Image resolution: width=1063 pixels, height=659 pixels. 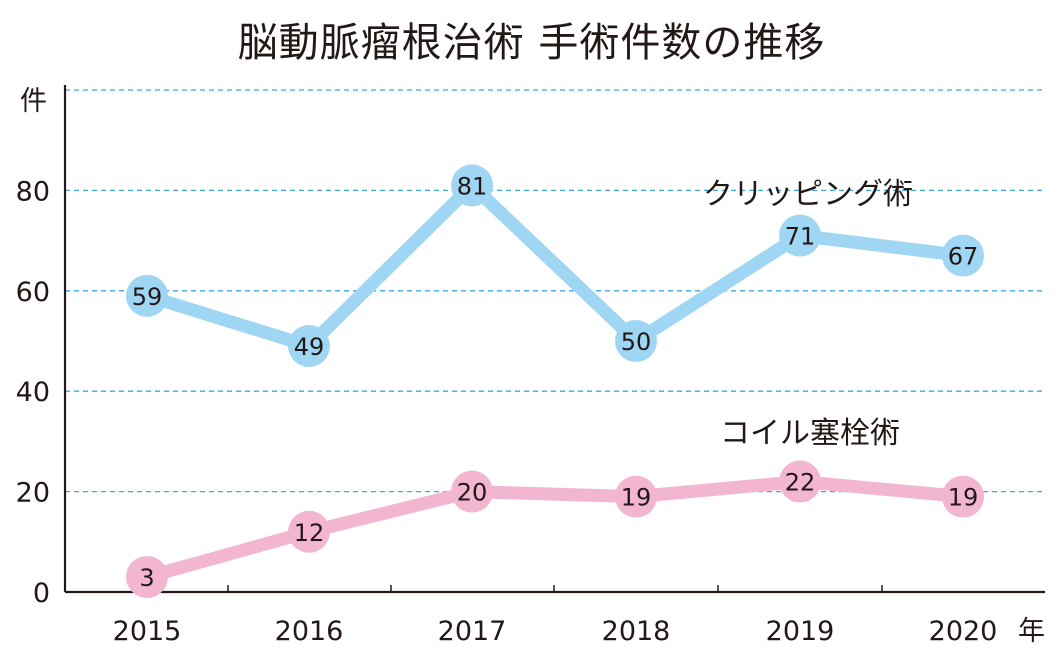 What do you see at coordinates (800, 631) in the screenshot?
I see `x-tick-label: 2019` at bounding box center [800, 631].